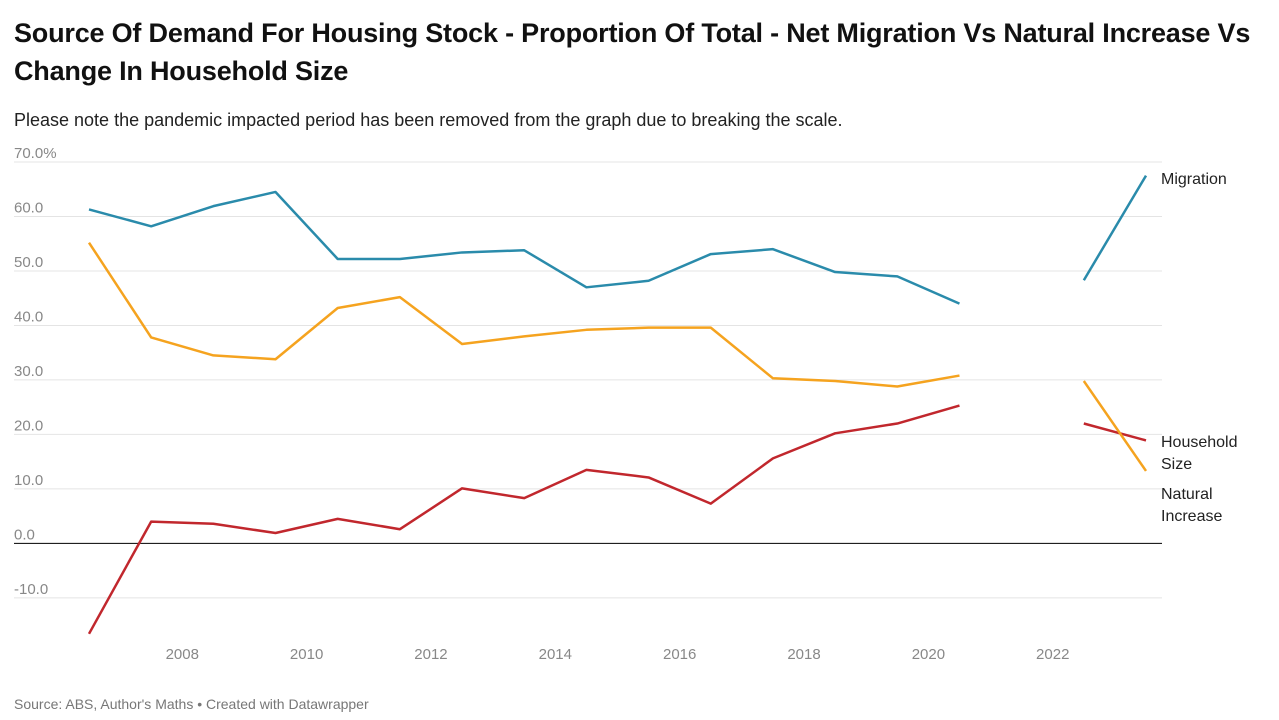  Describe the element at coordinates (35, 153) in the screenshot. I see `y-tick-label: 70.0%` at that location.